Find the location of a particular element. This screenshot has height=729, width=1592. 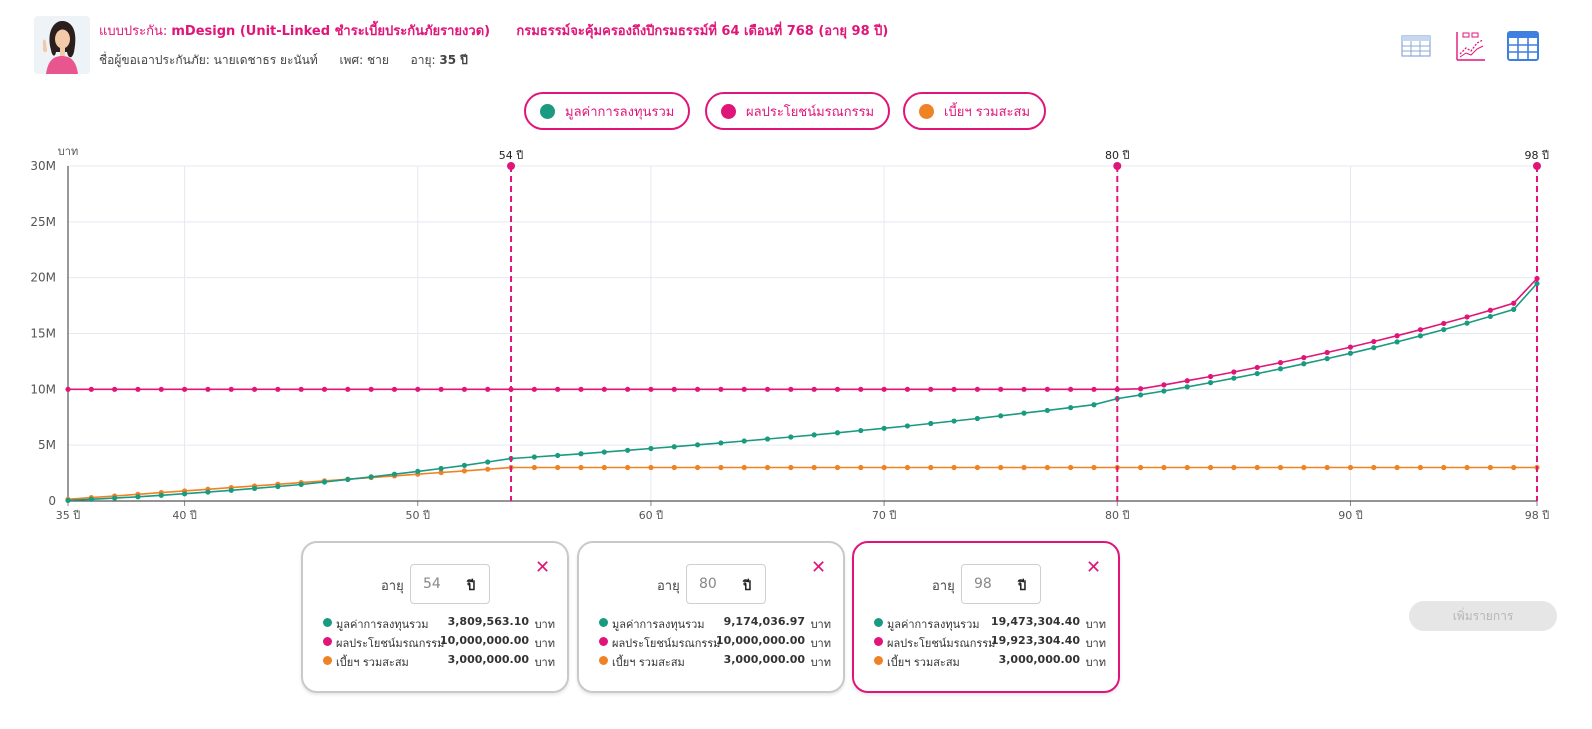

legend-investment: มูลค่าการลงทุนรวม is located at coordinates (607, 111).